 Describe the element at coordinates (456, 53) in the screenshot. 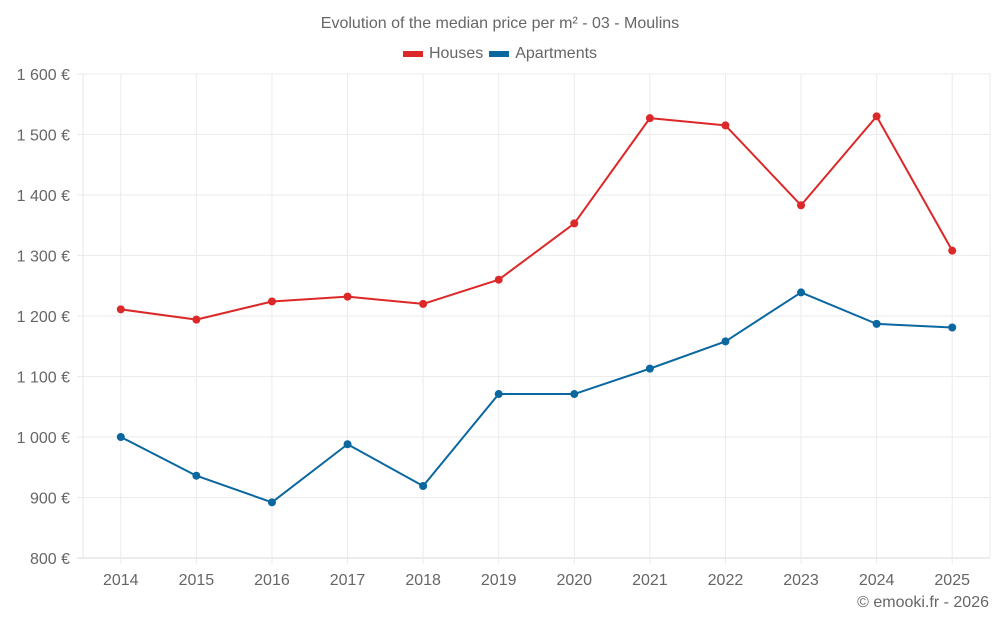

I see `legend-label-houses: Houses` at that location.